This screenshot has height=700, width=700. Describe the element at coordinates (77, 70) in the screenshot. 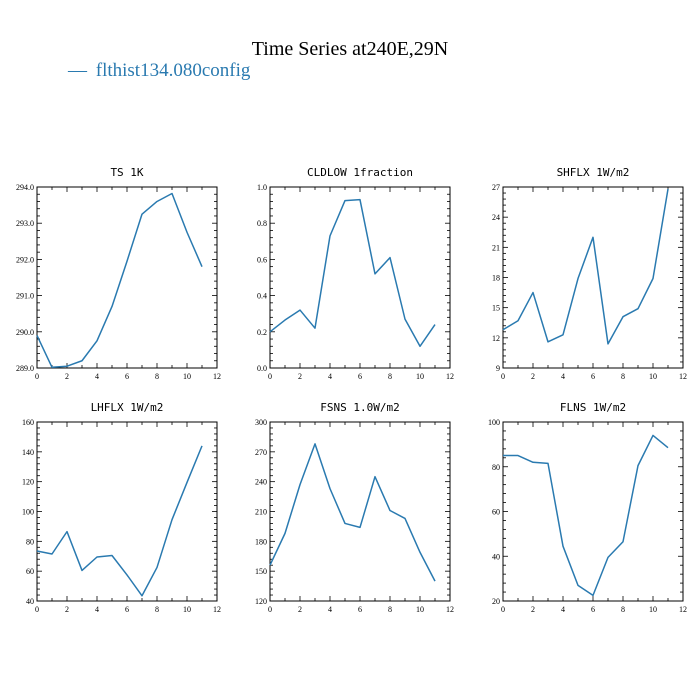

I see `legend-line-marker: —` at that location.